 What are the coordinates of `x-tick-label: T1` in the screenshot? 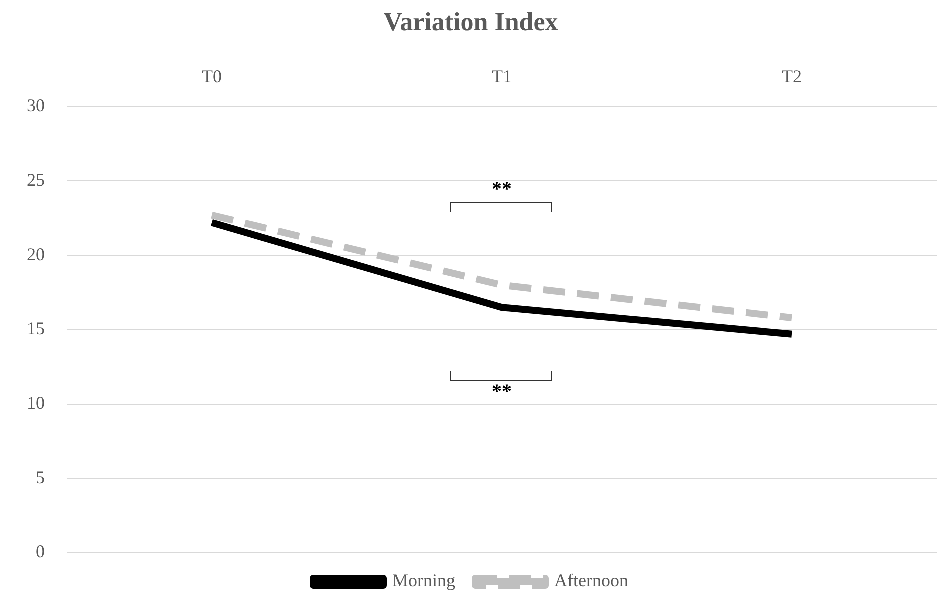 It's located at (502, 76).